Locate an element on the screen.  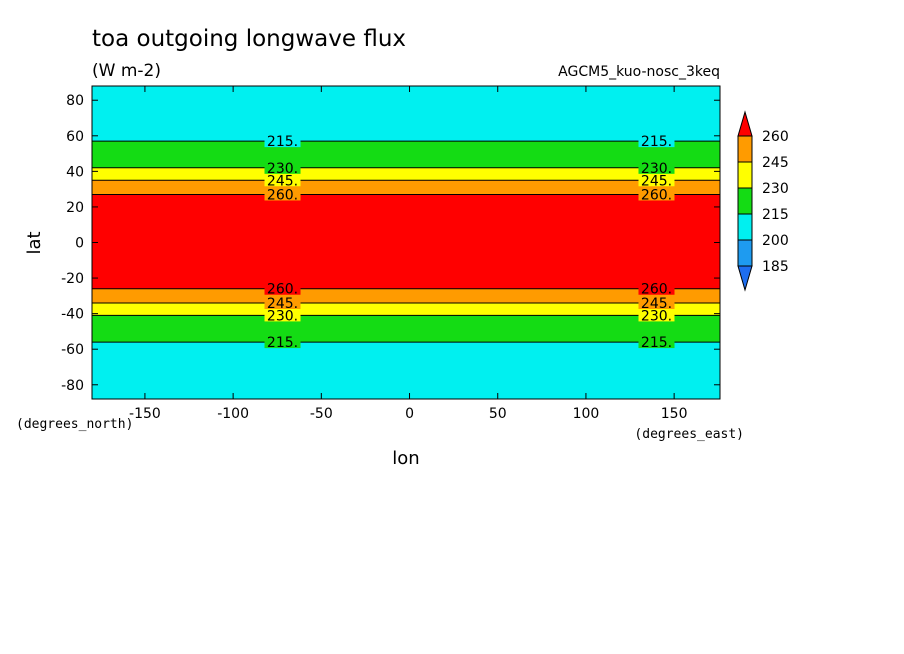
x-tick-label: 150 is located at coordinates (674, 414).